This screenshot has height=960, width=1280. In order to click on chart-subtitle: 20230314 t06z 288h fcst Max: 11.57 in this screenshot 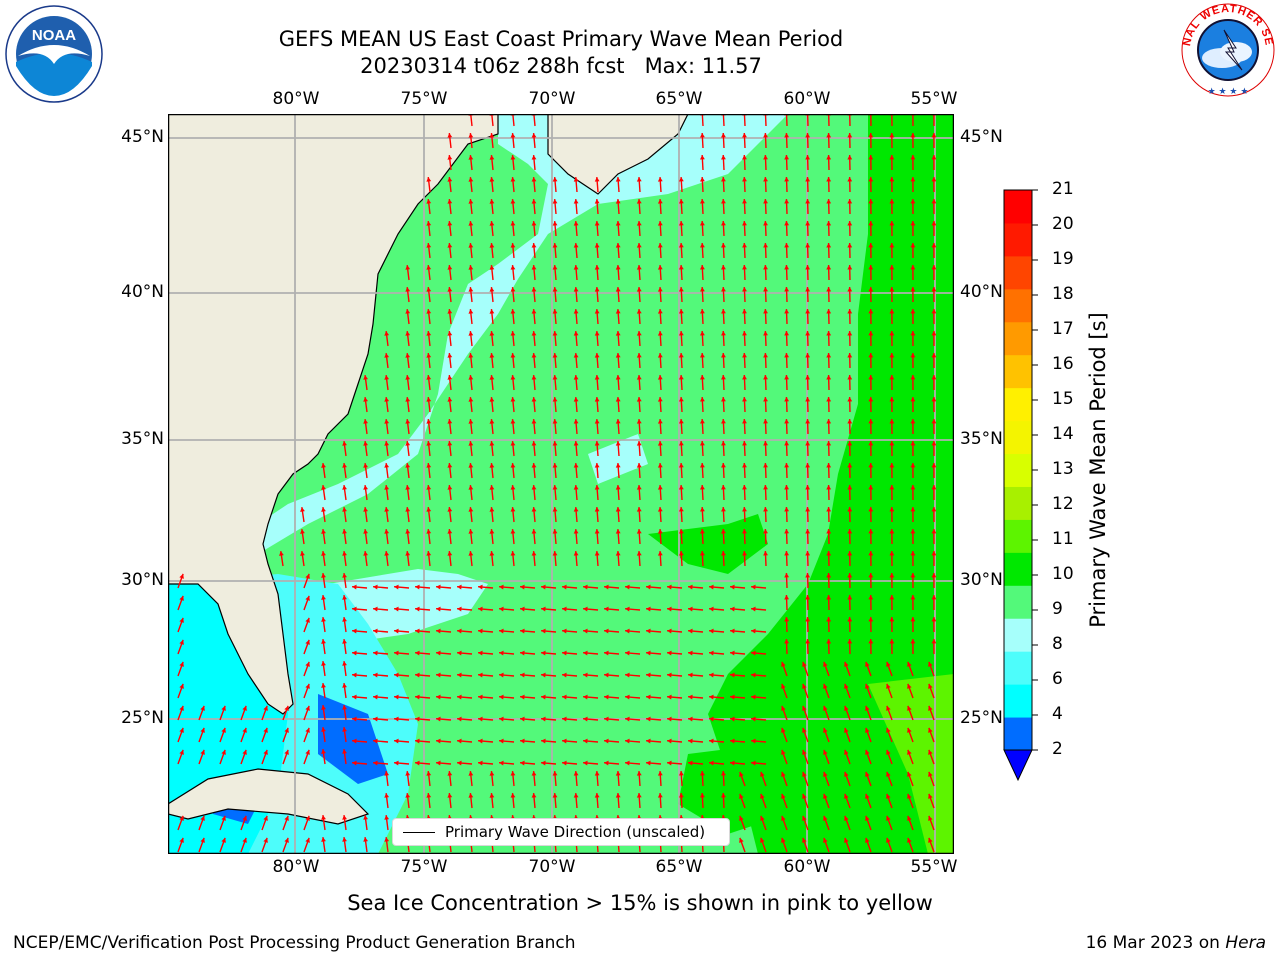, I will do `click(561, 66)`.